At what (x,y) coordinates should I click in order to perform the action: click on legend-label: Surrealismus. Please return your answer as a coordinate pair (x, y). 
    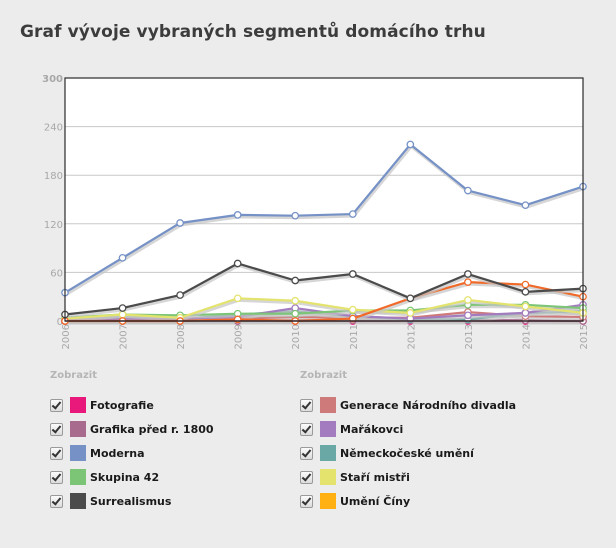
    Looking at the image, I should click on (131, 501).